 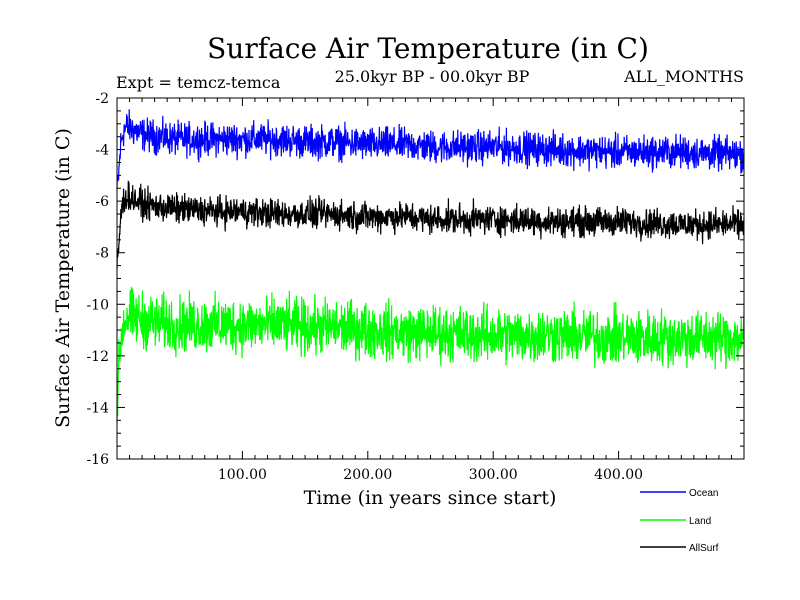 What do you see at coordinates (703, 493) in the screenshot?
I see `legend-label-ocean: Ocean` at bounding box center [703, 493].